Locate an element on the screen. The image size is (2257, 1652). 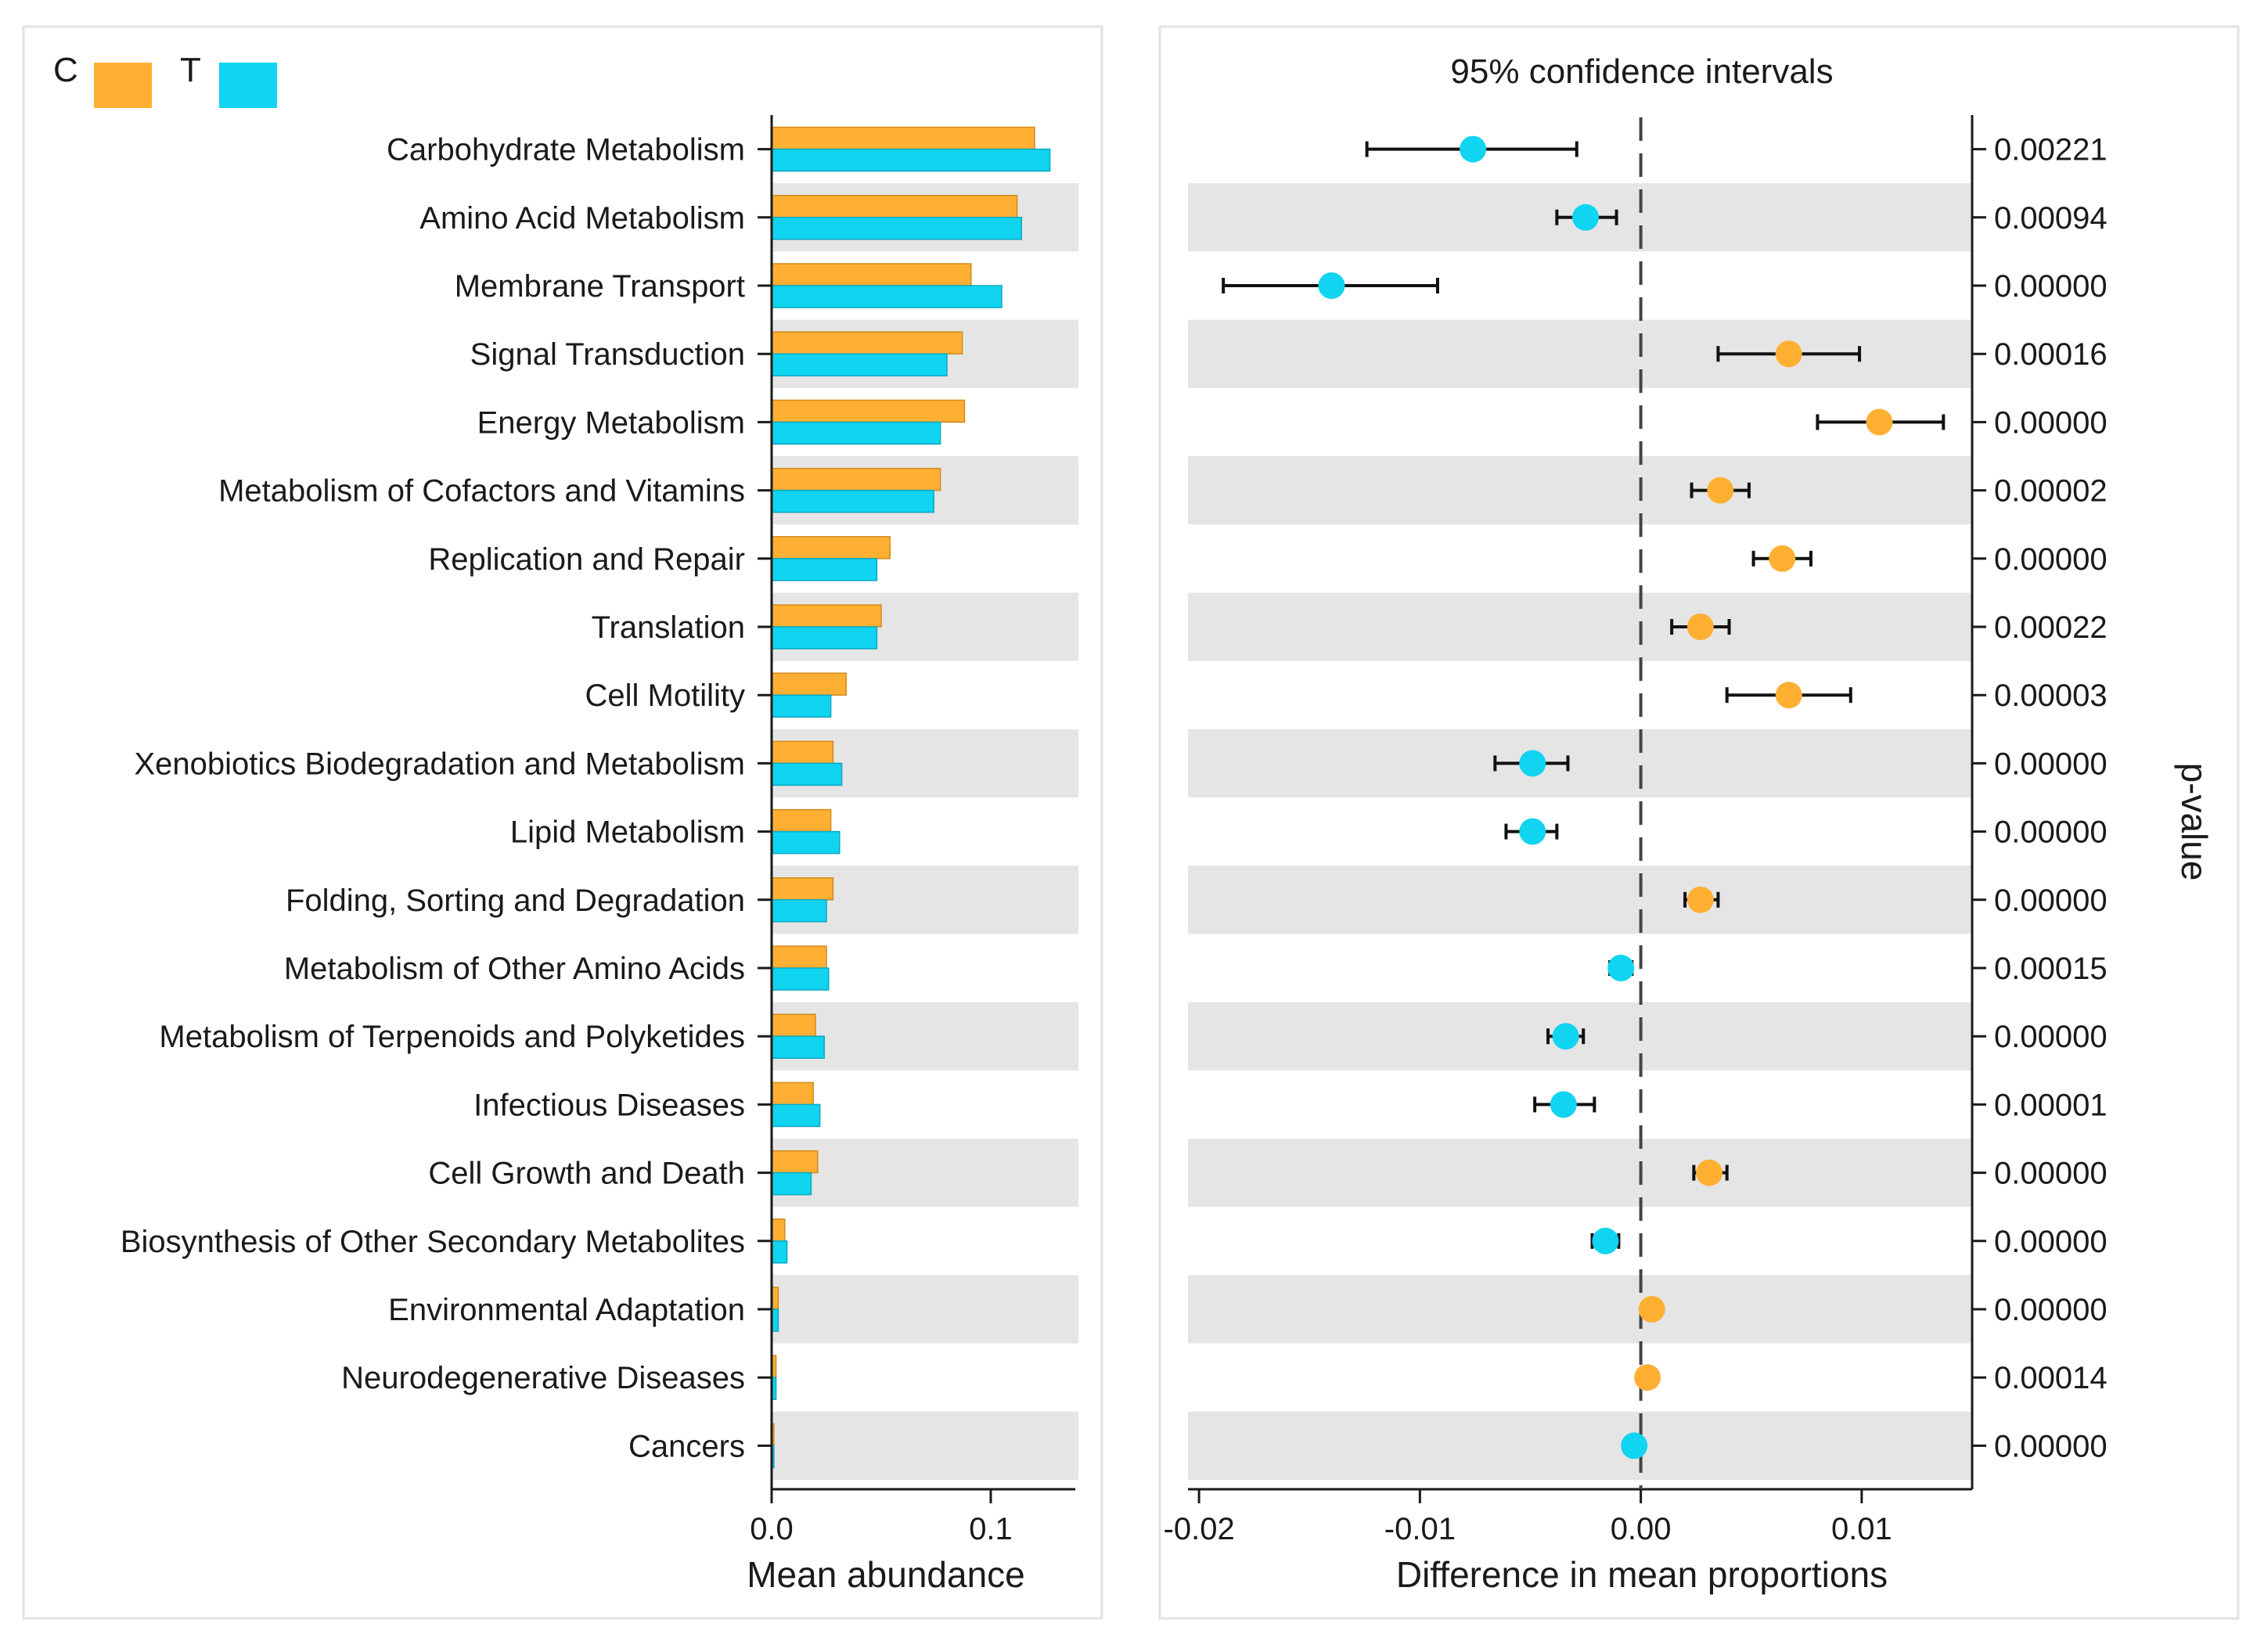
right-x-tick-label: 0.01 is located at coordinates (1861, 1529).